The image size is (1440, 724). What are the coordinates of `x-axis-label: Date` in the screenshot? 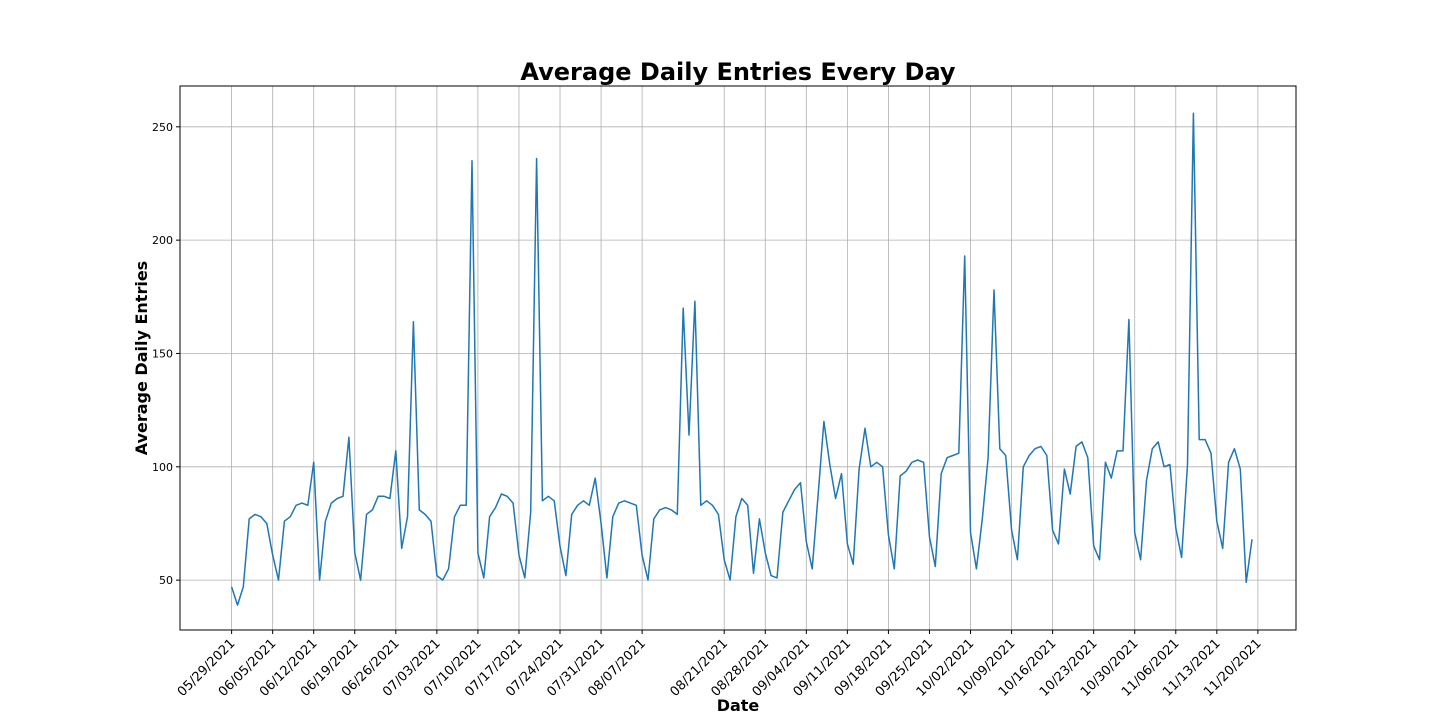 It's located at (738, 705).